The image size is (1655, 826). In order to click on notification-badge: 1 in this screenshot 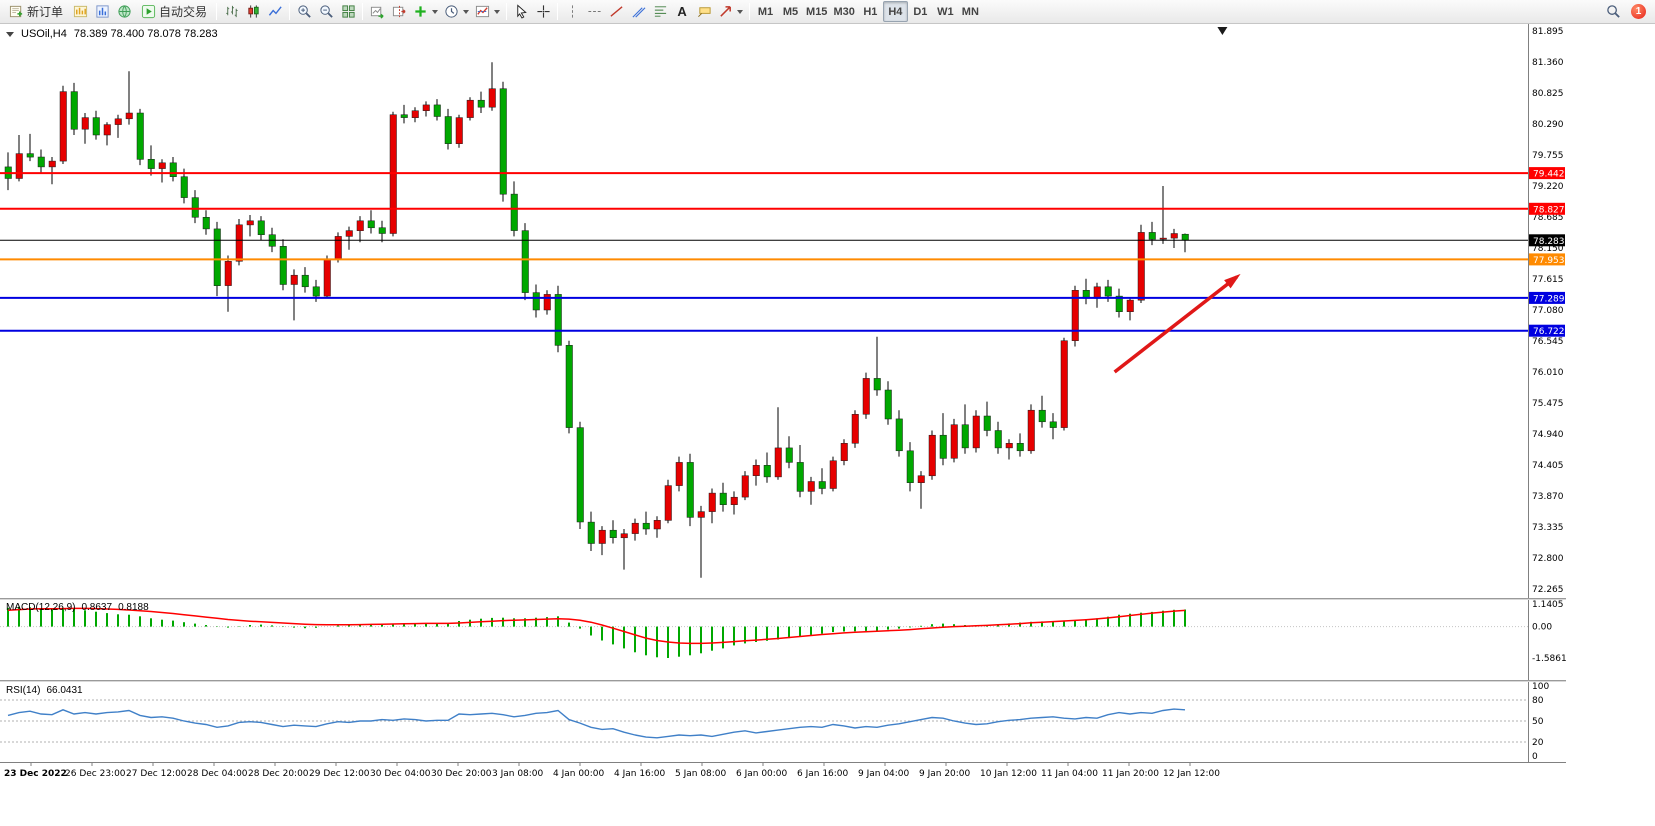, I will do `click(1638, 11)`.